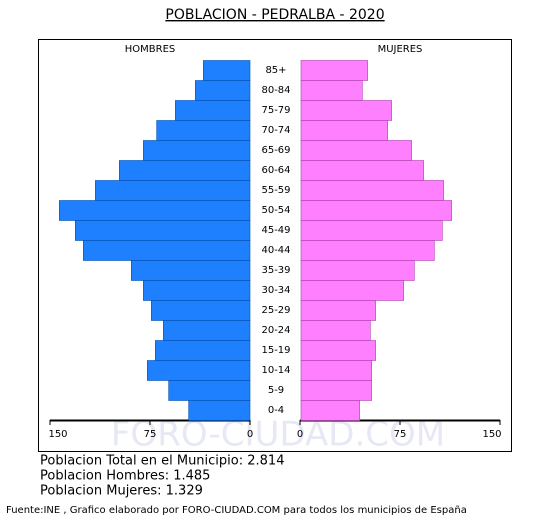 The image size is (550, 520). What do you see at coordinates (276, 390) in the screenshot?
I see `age-label: 5-9` at bounding box center [276, 390].